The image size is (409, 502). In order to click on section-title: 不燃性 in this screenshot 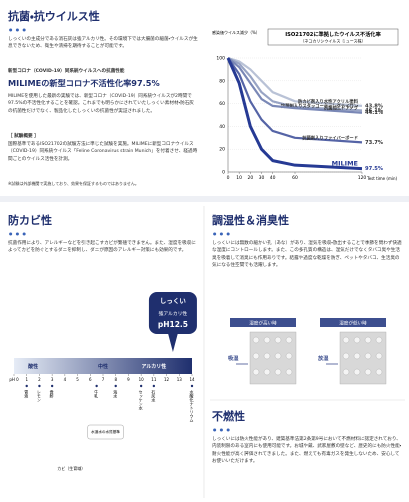, I will do `click(228, 416)`.